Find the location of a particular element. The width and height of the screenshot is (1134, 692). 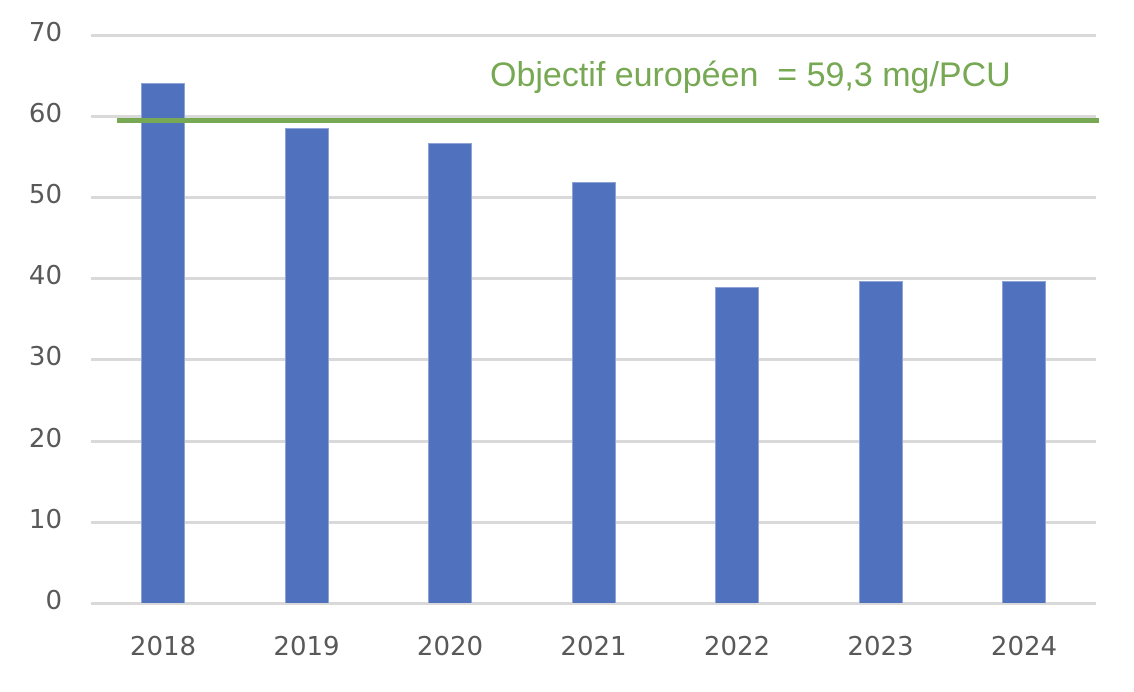

y-tick-label: 60 is located at coordinates (45, 113).